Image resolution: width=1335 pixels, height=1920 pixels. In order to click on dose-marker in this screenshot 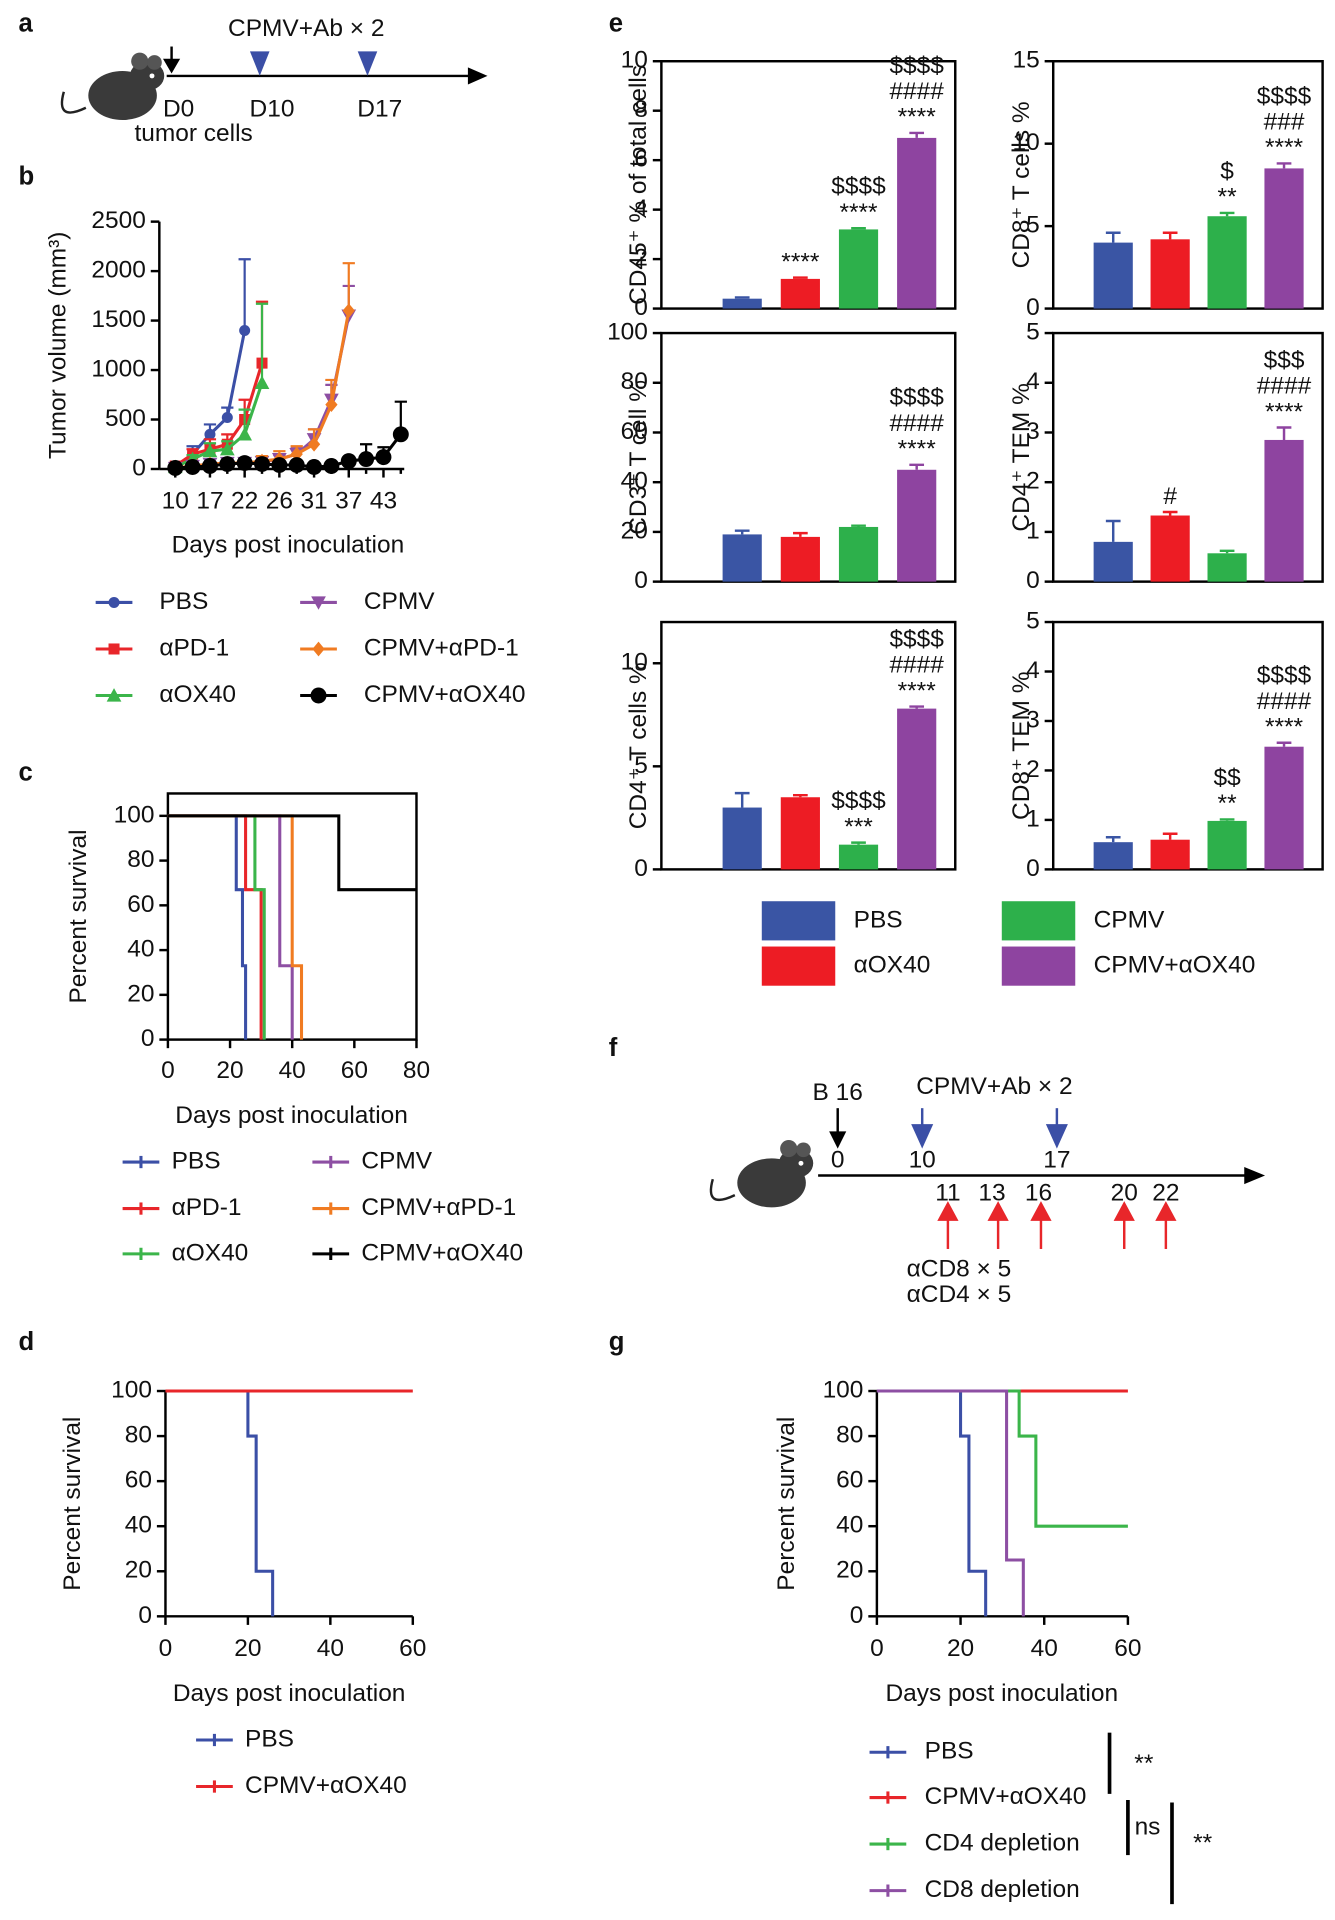, I will do `click(367, 63)`.